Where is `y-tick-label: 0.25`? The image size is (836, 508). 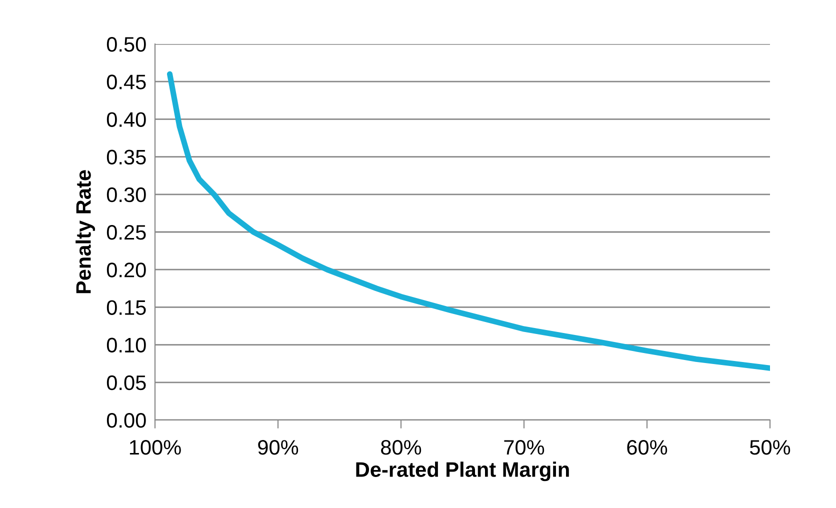 y-tick-label: 0.25 is located at coordinates (126, 232).